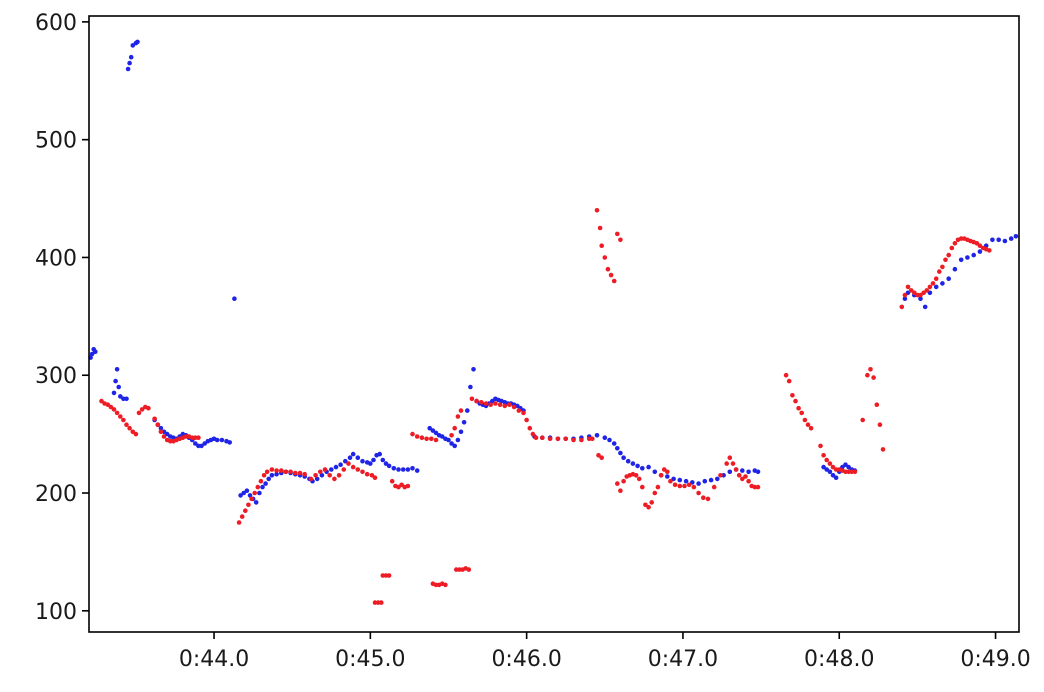 The width and height of the screenshot is (1044, 692). I want to click on y-tick-label: 200, so click(56, 494).